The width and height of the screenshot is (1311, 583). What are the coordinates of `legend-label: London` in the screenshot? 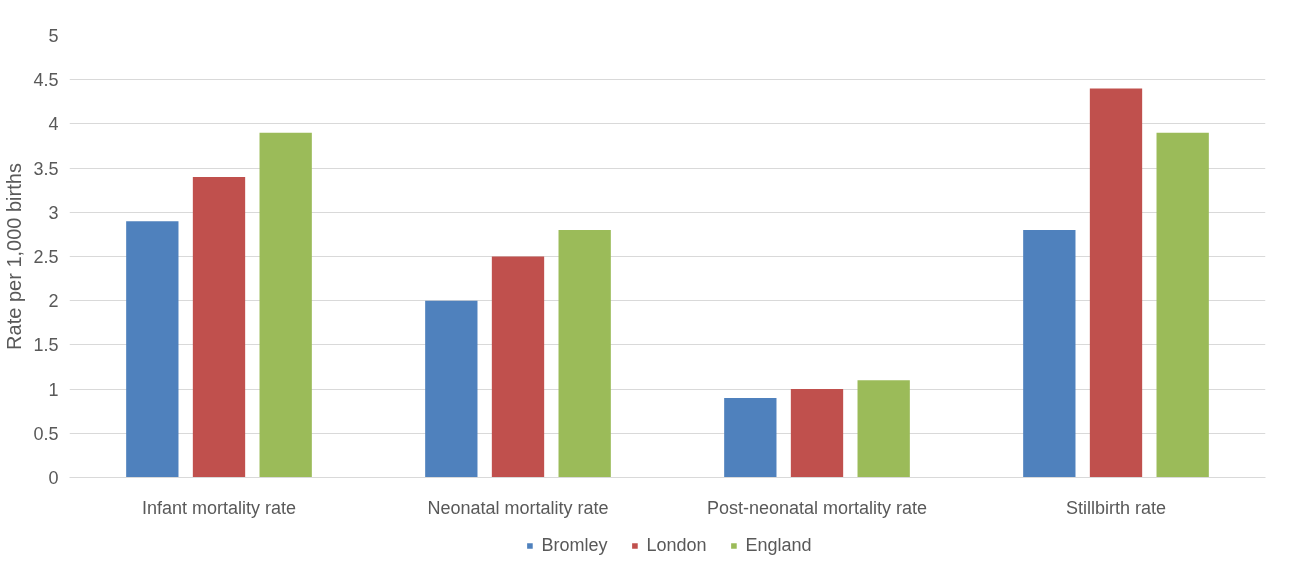 It's located at (676, 545).